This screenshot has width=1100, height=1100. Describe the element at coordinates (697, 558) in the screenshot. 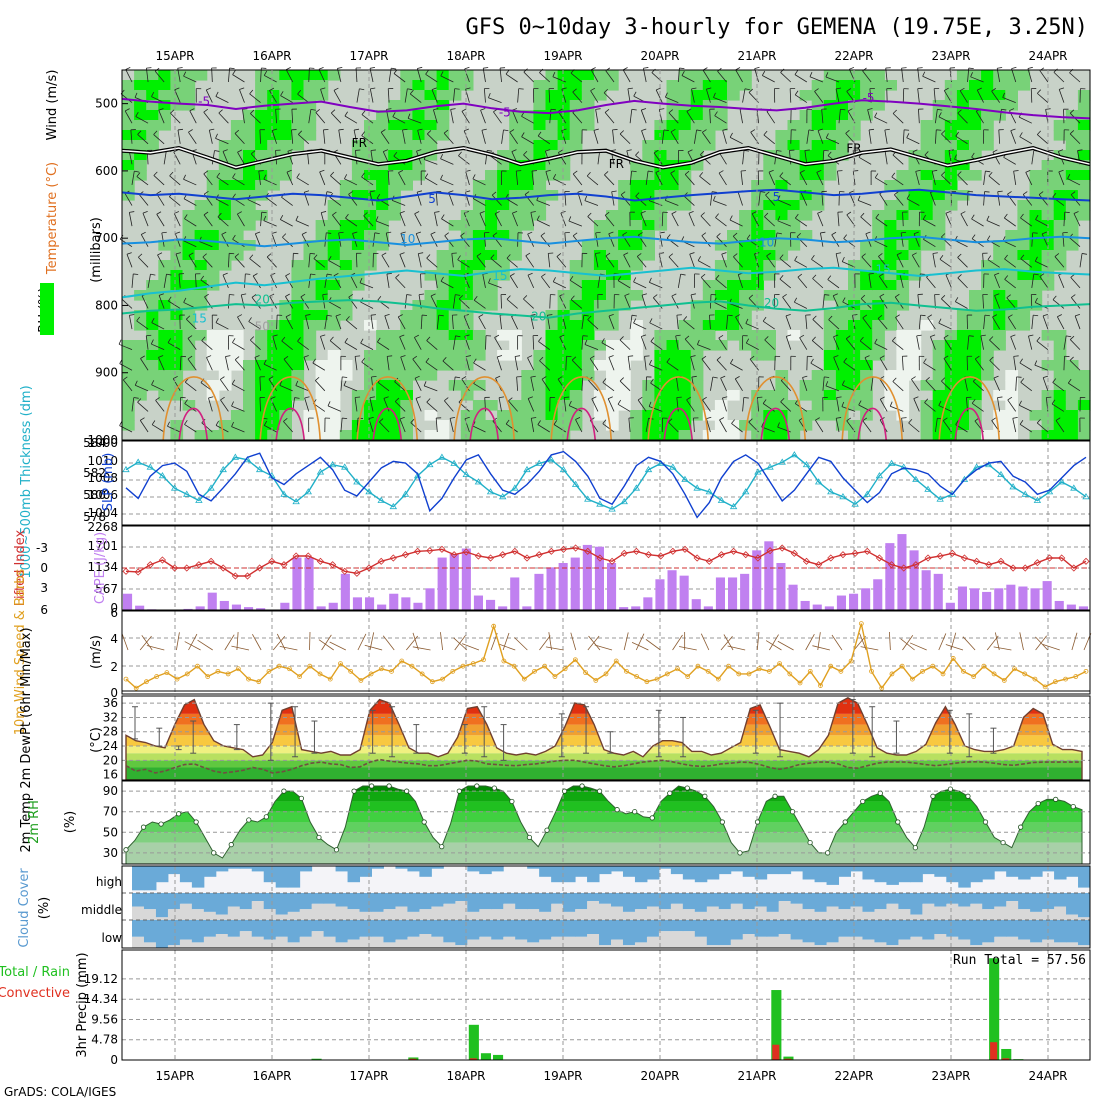

I see `lifted-index-line-point` at that location.